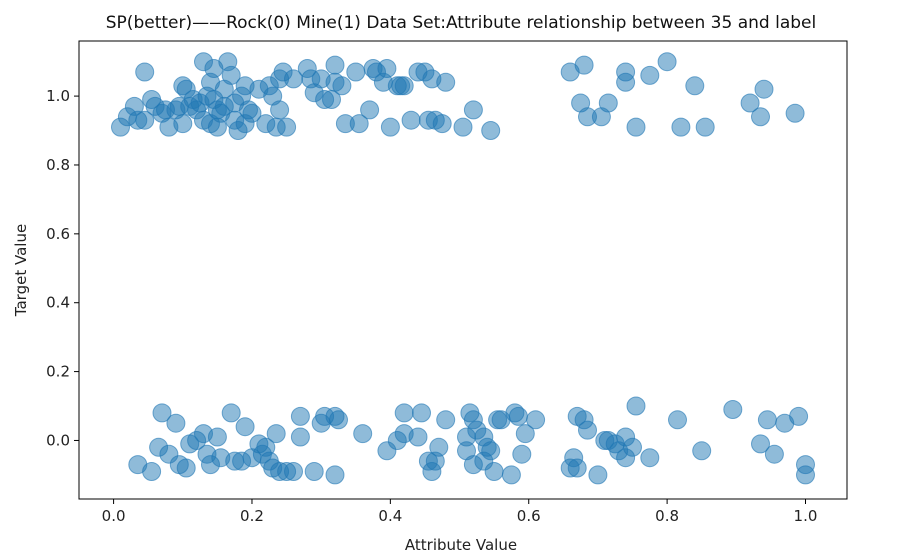 This screenshot has width=908, height=558. What do you see at coordinates (58, 165) in the screenshot?
I see `y-tick-label: 0.8` at bounding box center [58, 165].